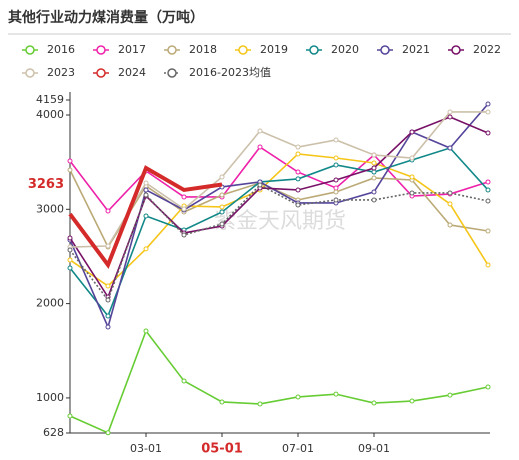 This screenshot has height=460, width=519. What do you see at coordinates (106, 17) in the screenshot?
I see `chart-title: 其他行业动力煤消费量（万吨）` at bounding box center [106, 17].